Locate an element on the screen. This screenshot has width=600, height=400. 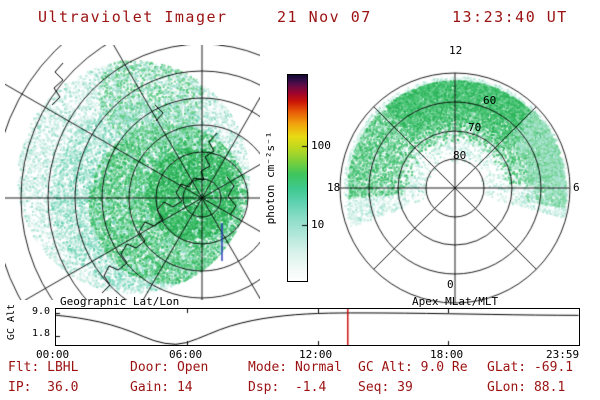
status-glon-value: 88.1 is located at coordinates (549, 387).